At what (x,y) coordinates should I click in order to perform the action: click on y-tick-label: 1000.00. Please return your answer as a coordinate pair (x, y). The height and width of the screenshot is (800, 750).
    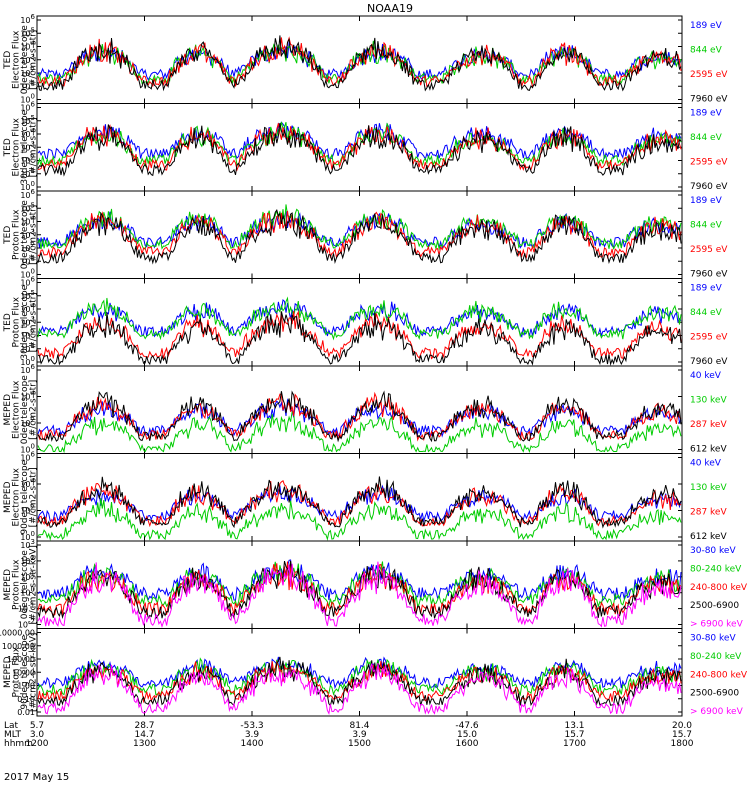
    Looking at the image, I should click on (18, 646).